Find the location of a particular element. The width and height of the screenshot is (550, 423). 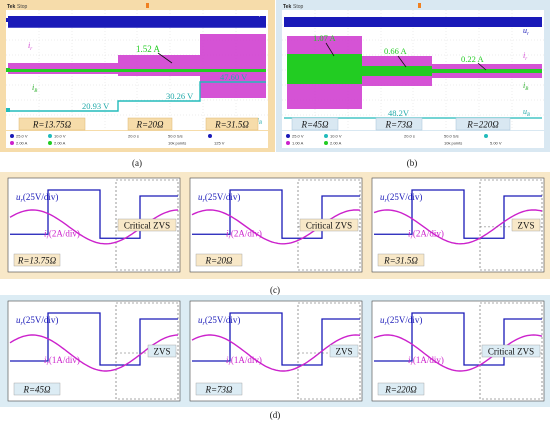

panel-b-scope-brand: Tek is located at coordinates (287, 7).